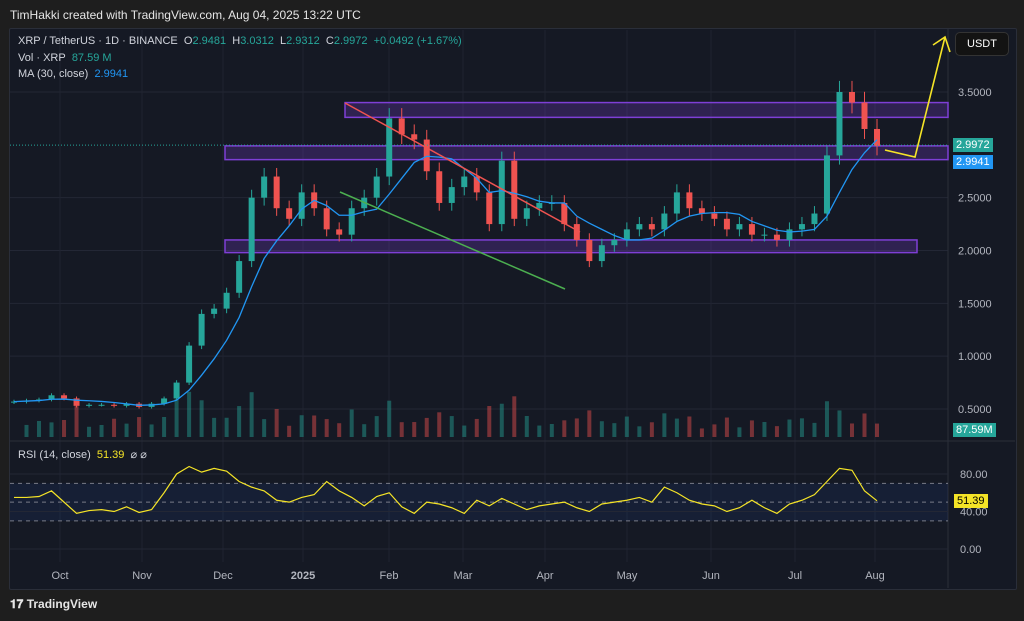  What do you see at coordinates (544, 576) in the screenshot?
I see `time-tick-label: Apr` at bounding box center [544, 576].